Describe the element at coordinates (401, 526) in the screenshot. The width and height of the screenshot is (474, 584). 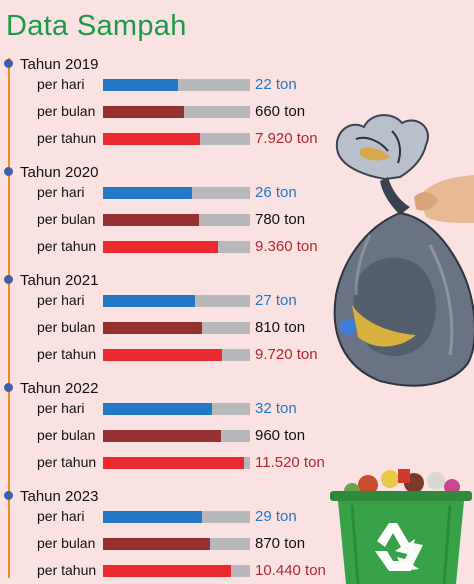
I see `green-recycling-bin-icon` at that location.